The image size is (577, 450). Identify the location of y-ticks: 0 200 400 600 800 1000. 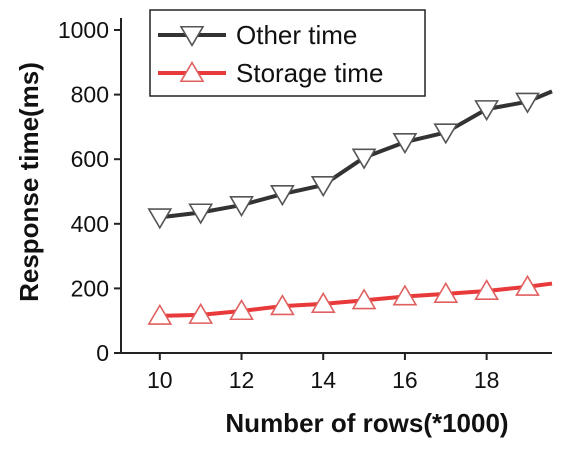
(89, 191).